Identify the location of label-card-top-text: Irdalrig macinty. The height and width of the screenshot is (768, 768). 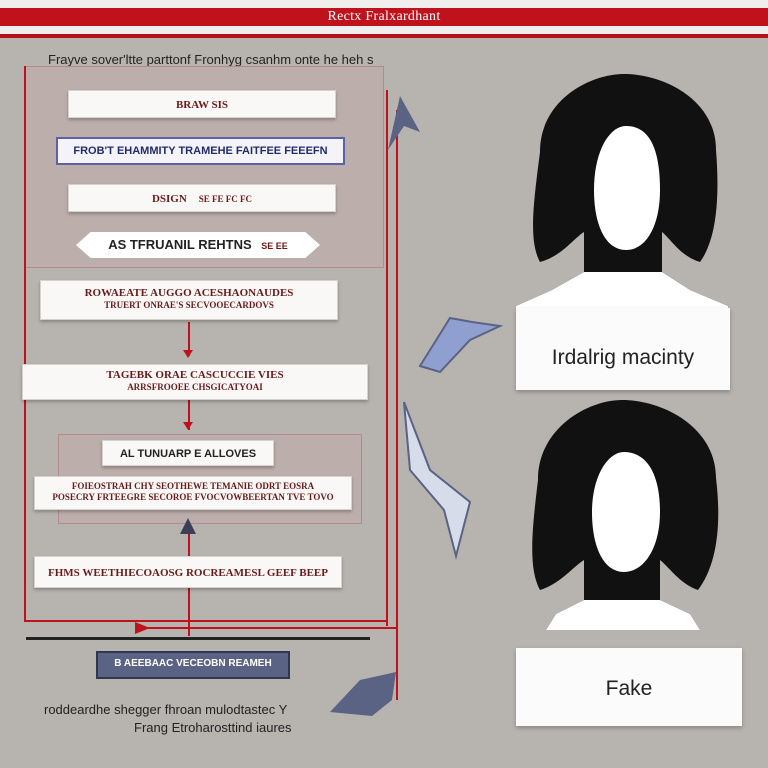
(623, 357).